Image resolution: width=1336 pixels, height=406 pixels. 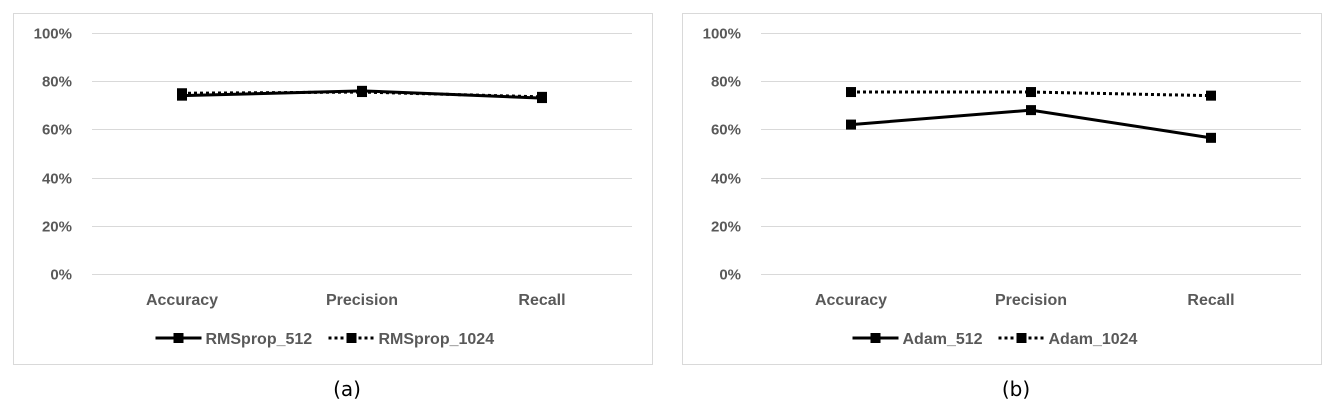 What do you see at coordinates (437, 339) in the screenshot?
I see `legend-label: RMSprop_1024` at bounding box center [437, 339].